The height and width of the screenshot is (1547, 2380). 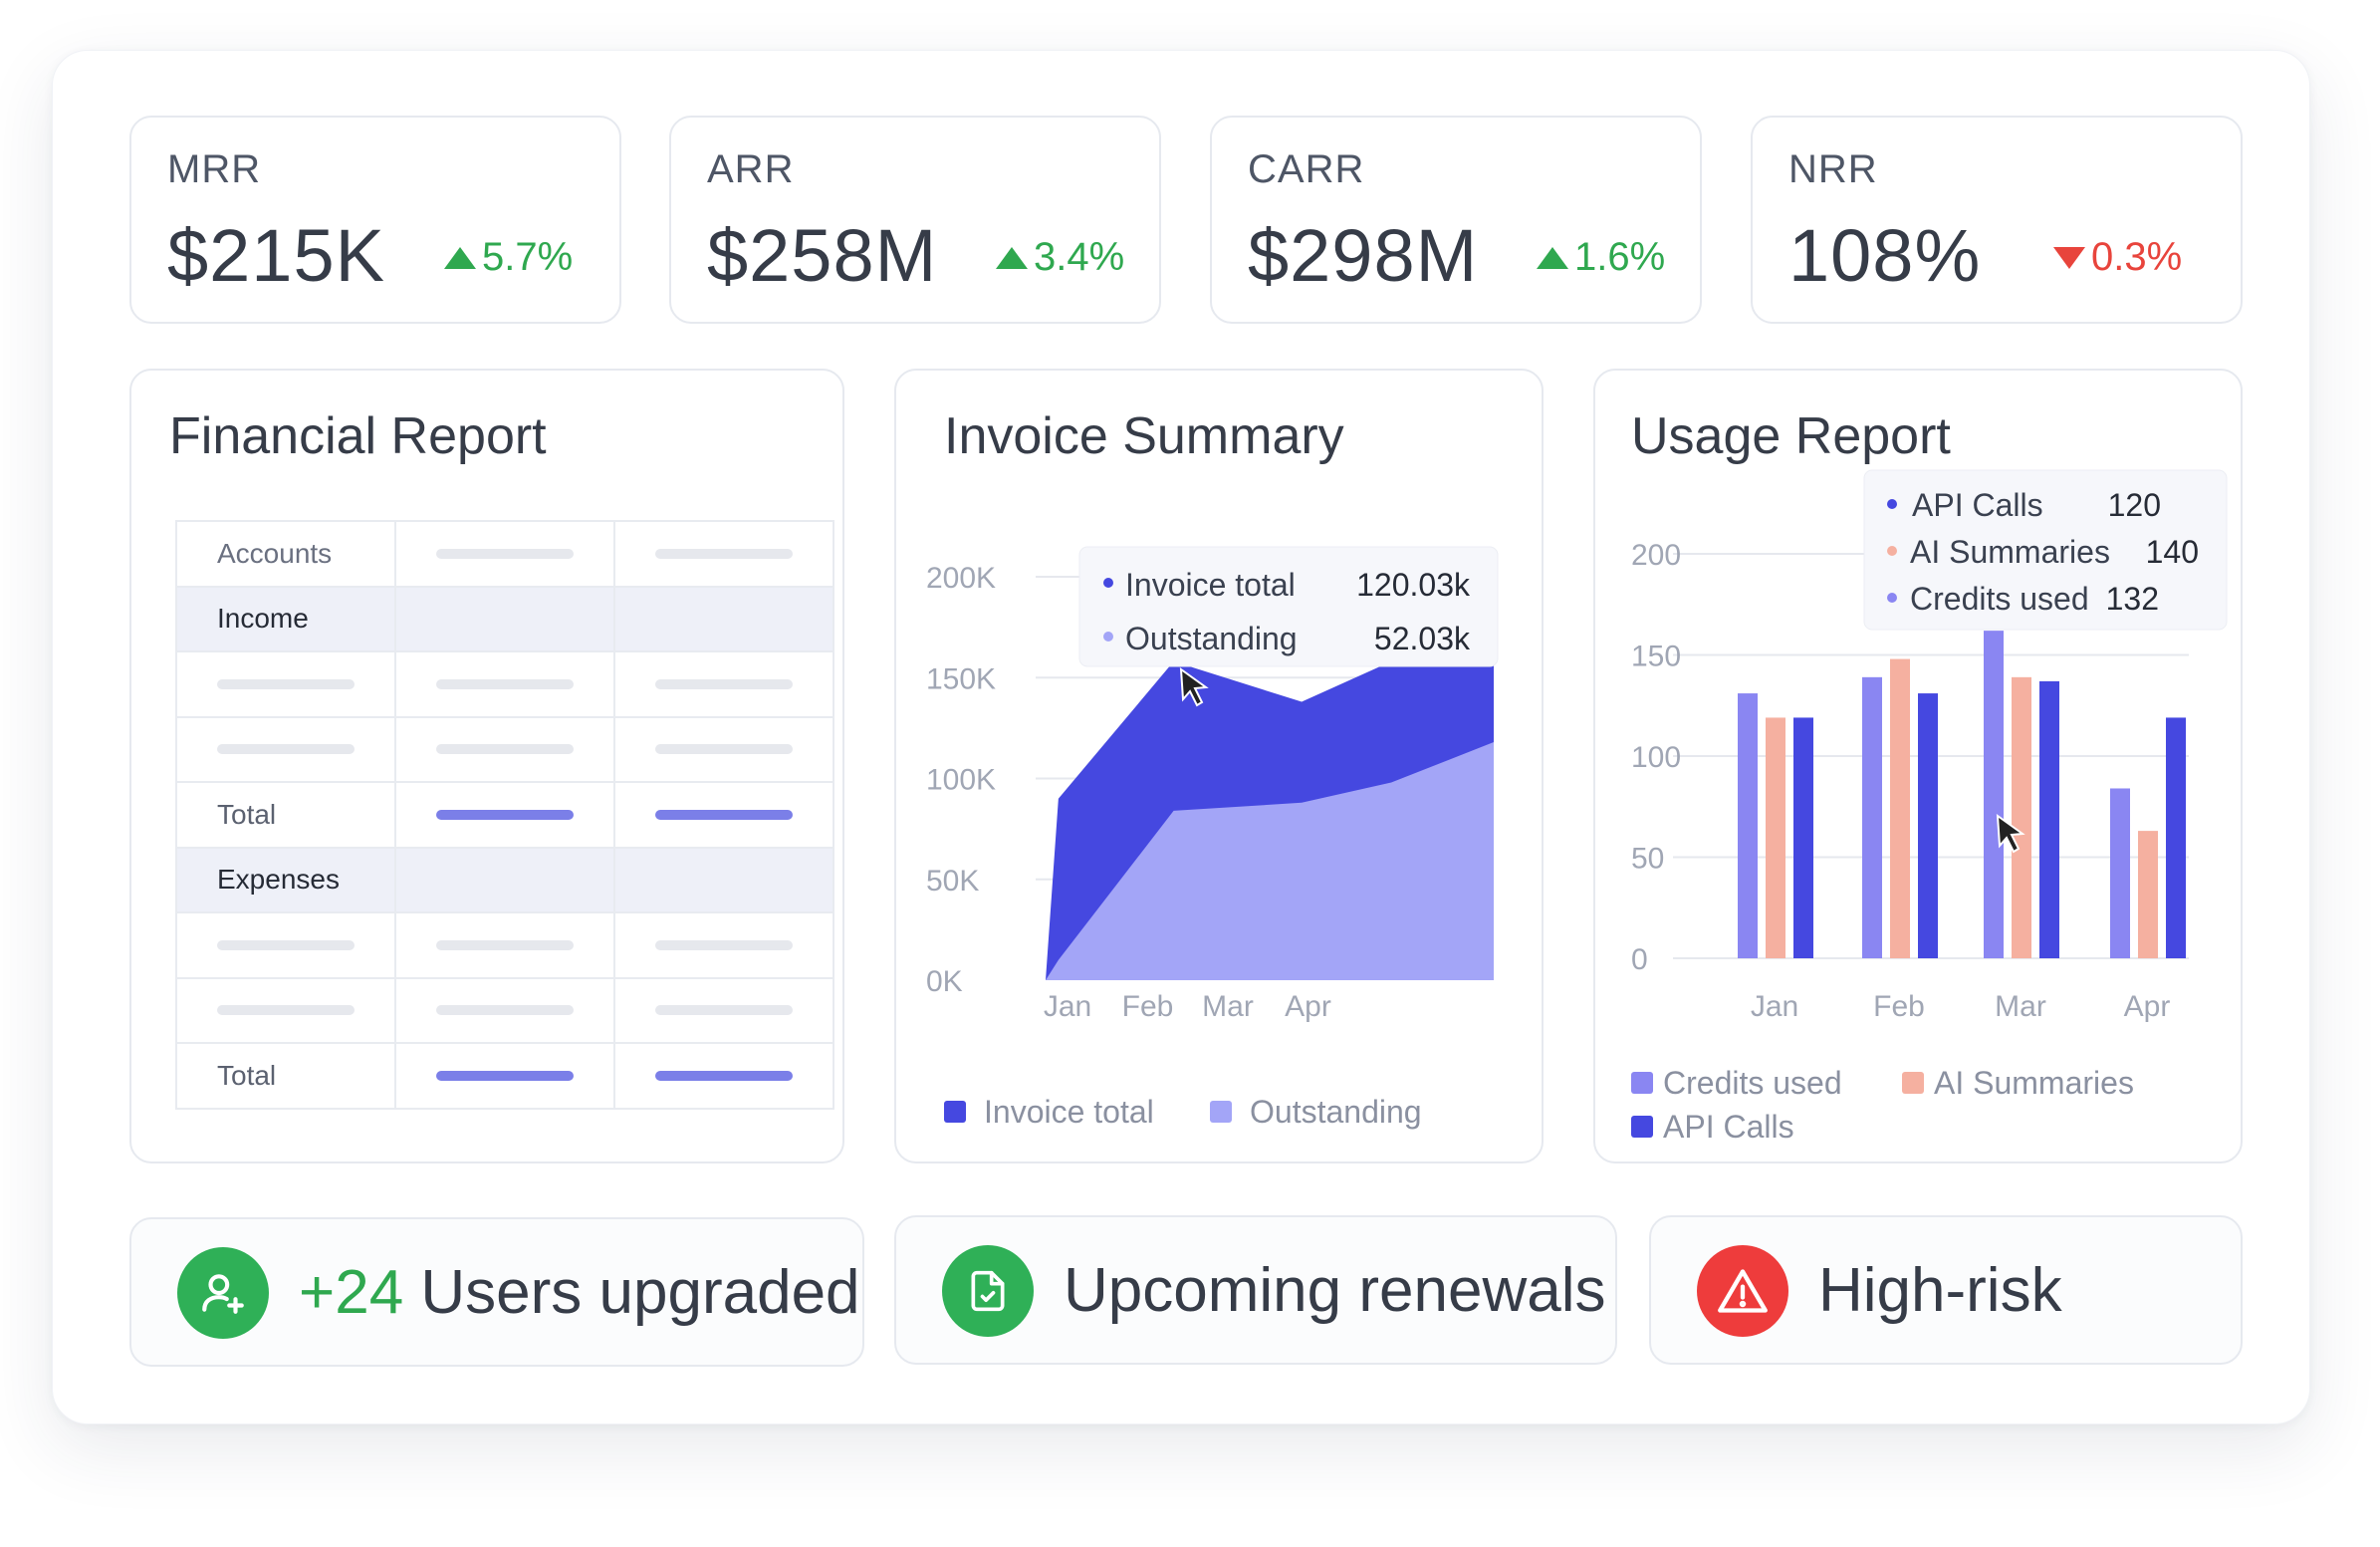 I want to click on table-row: Income, so click(x=505, y=618).